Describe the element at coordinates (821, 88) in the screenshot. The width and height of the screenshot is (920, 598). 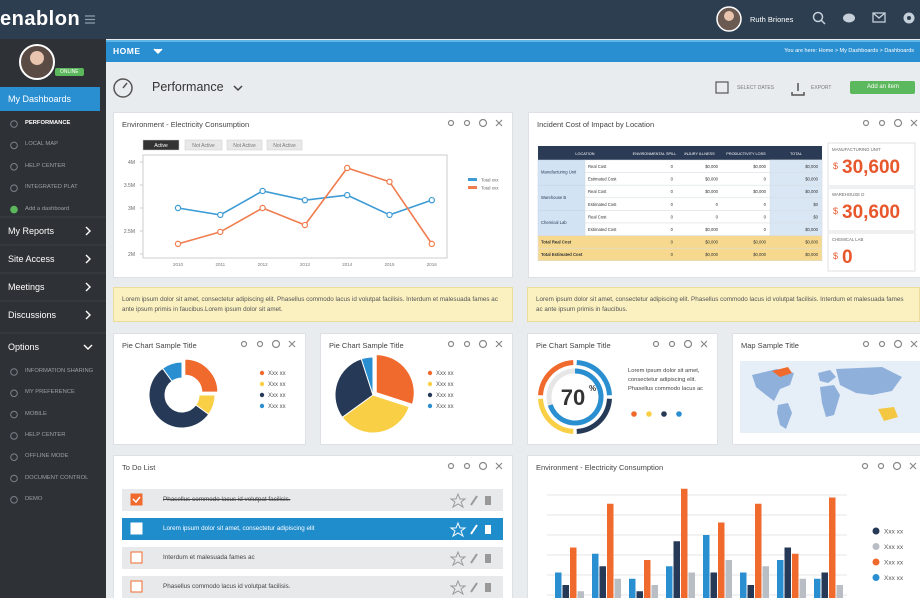
I see `export: EXPORT` at that location.